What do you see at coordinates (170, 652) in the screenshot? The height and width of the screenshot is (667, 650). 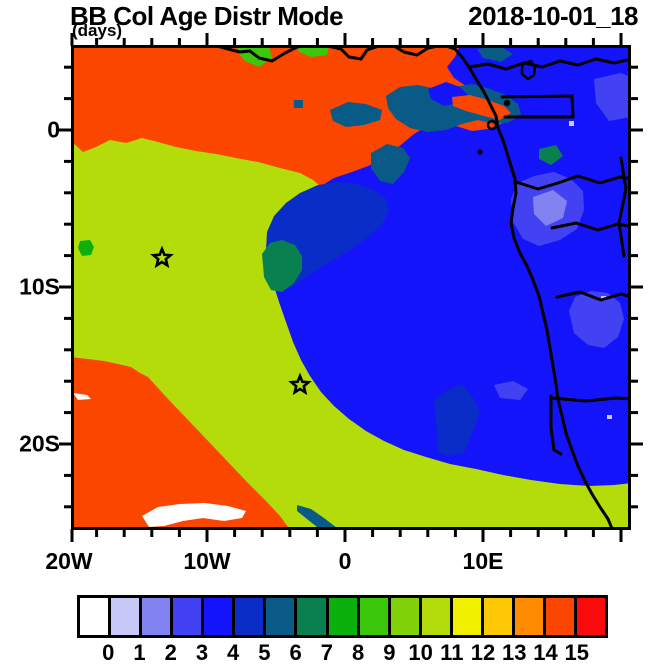 I see `colorbar-label: 2` at bounding box center [170, 652].